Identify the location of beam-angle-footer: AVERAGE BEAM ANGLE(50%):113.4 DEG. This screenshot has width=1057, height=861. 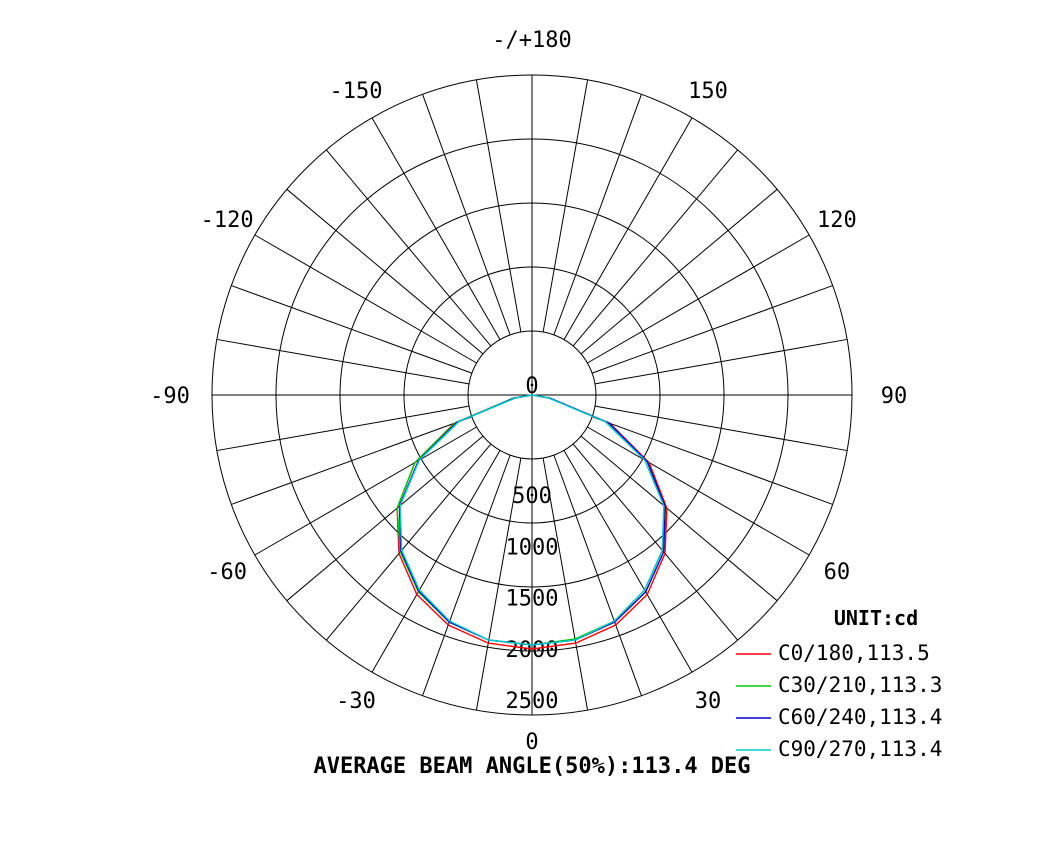
(531, 766).